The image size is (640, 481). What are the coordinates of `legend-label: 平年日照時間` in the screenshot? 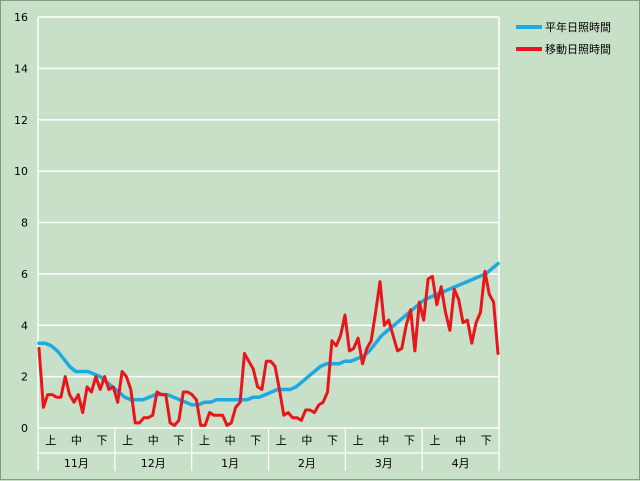 It's located at (578, 27).